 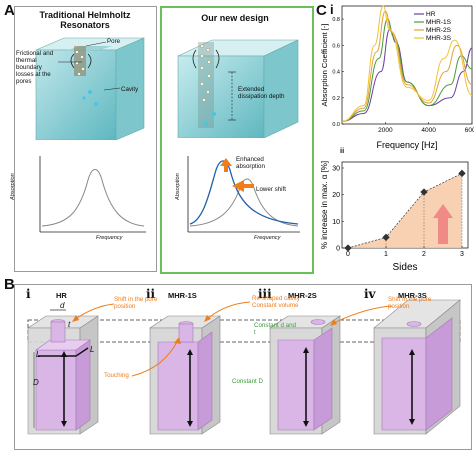 I want to click on shift-pore-label-2: Shift in the pore position, so click(x=410, y=303).